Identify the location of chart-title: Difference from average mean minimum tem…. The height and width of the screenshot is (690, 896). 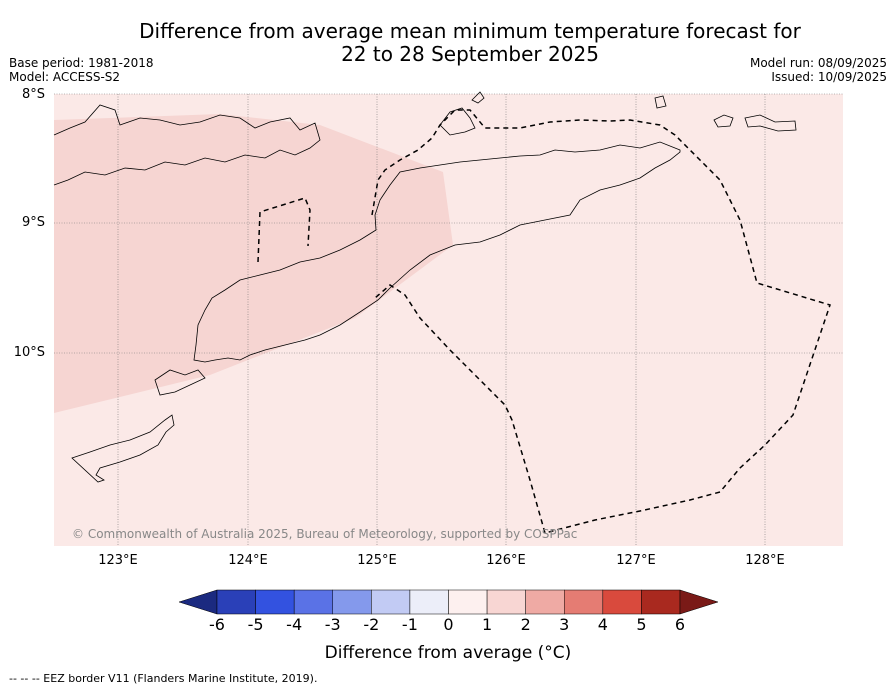
(470, 43).